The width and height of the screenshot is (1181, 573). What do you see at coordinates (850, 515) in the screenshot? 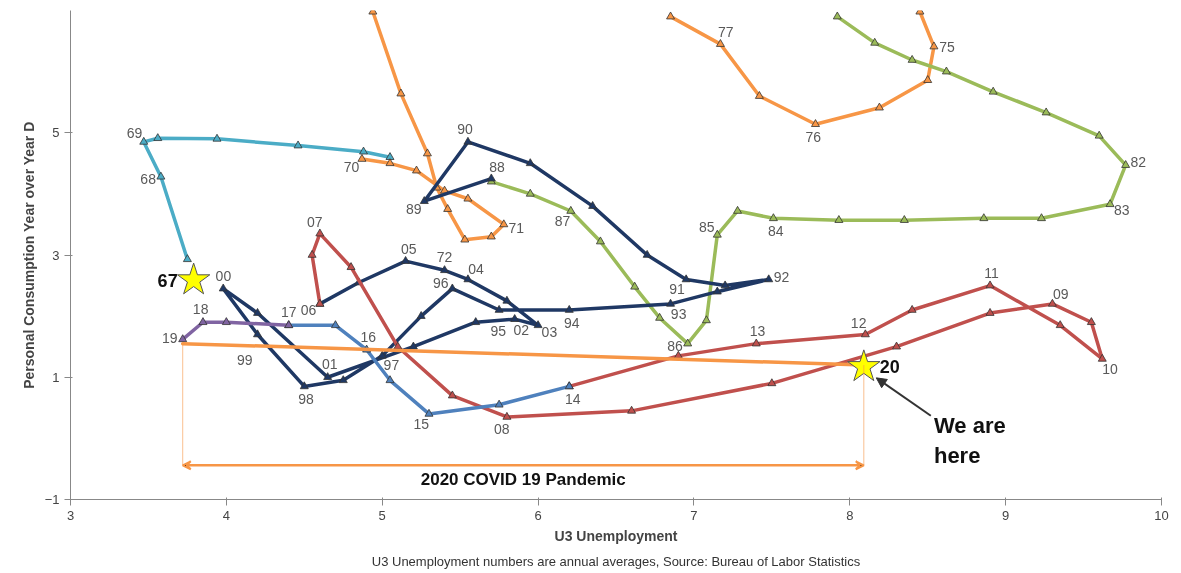
I see `x-tick-label: 8` at bounding box center [850, 515].